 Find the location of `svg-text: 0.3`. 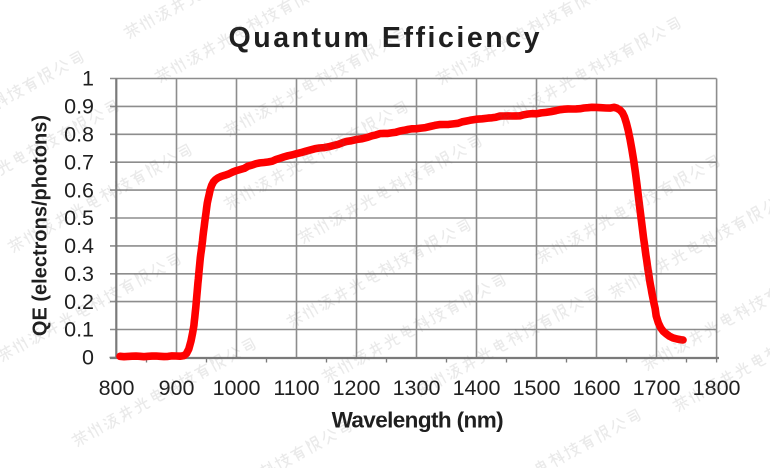

svg-text: 0.3 is located at coordinates (79, 274).